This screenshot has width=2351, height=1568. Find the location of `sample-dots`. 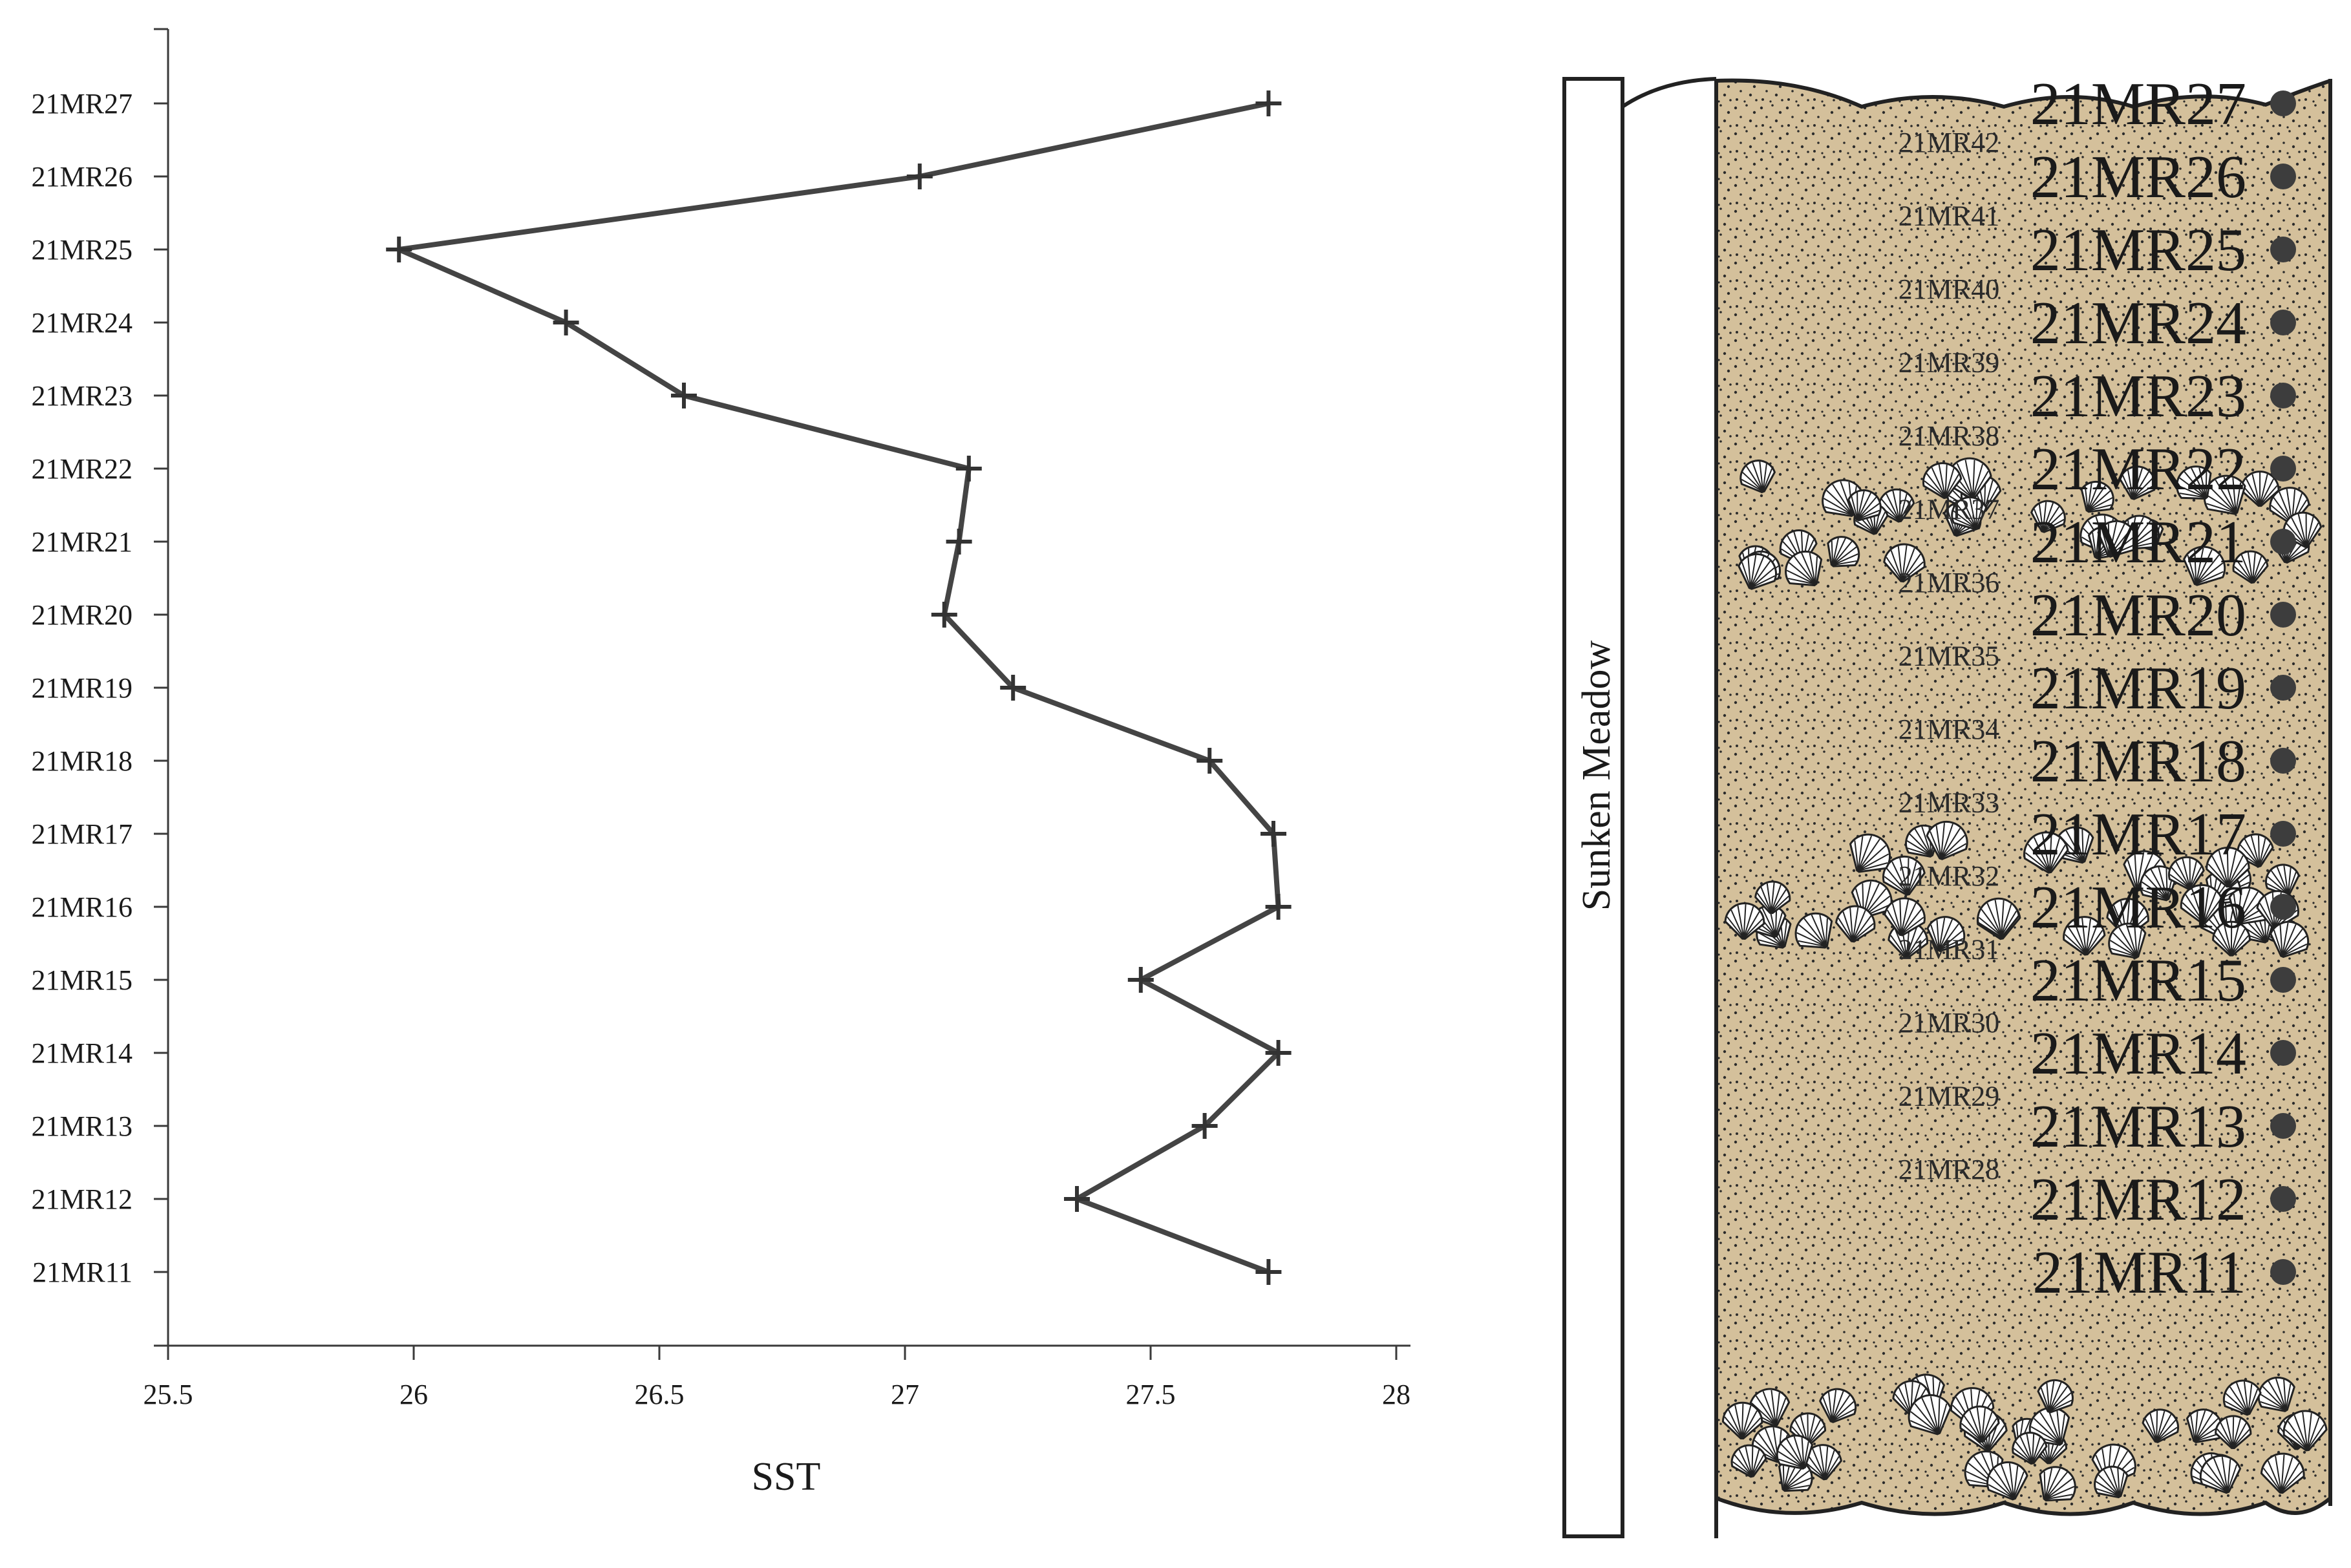

sample-dots is located at coordinates (2283, 687).